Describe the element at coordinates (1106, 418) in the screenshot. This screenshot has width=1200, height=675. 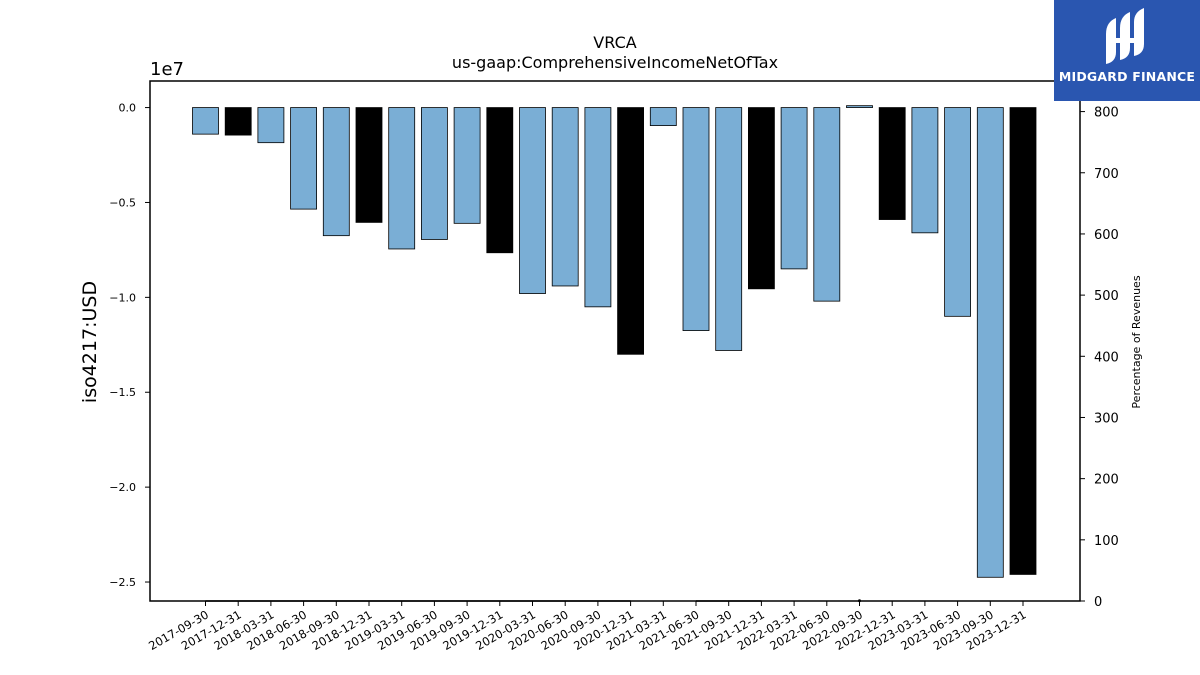
I see `y2-tick-label: 300` at that location.